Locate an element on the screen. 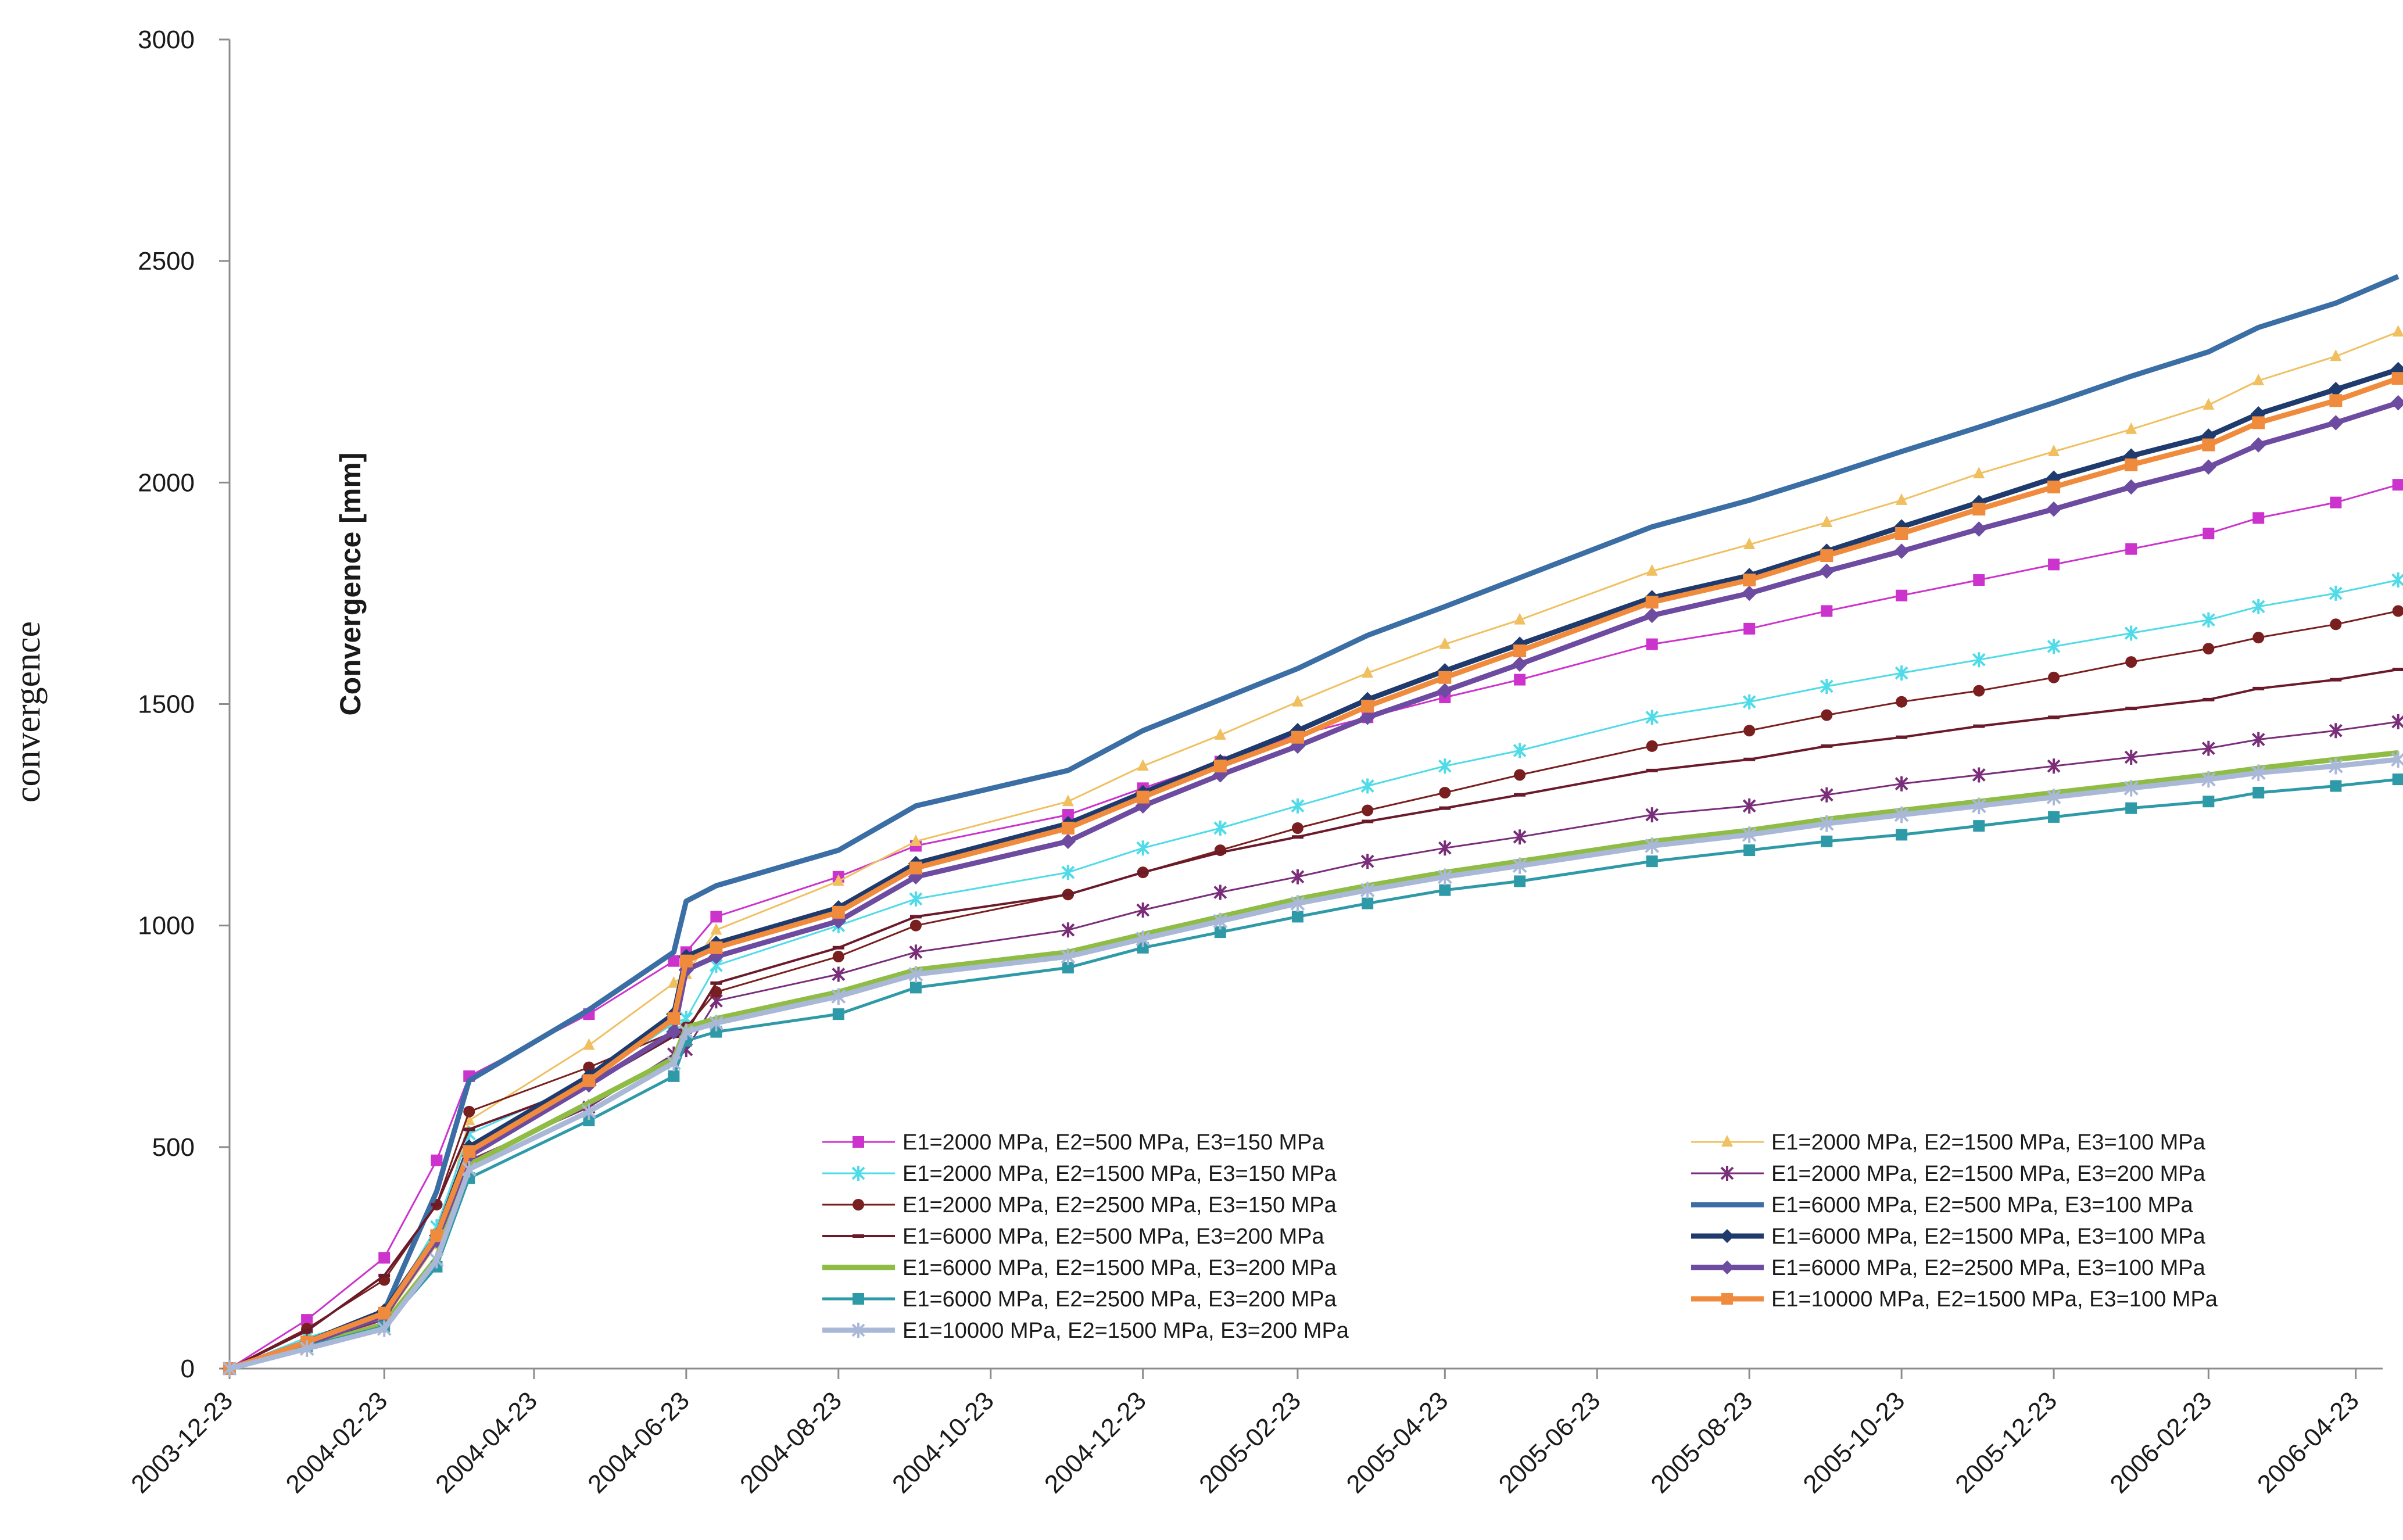 The image size is (2403, 1540). legend-entry: E1=2000 MPa, E2=500 MPa, E3=150 MPa is located at coordinates (1073, 1142).